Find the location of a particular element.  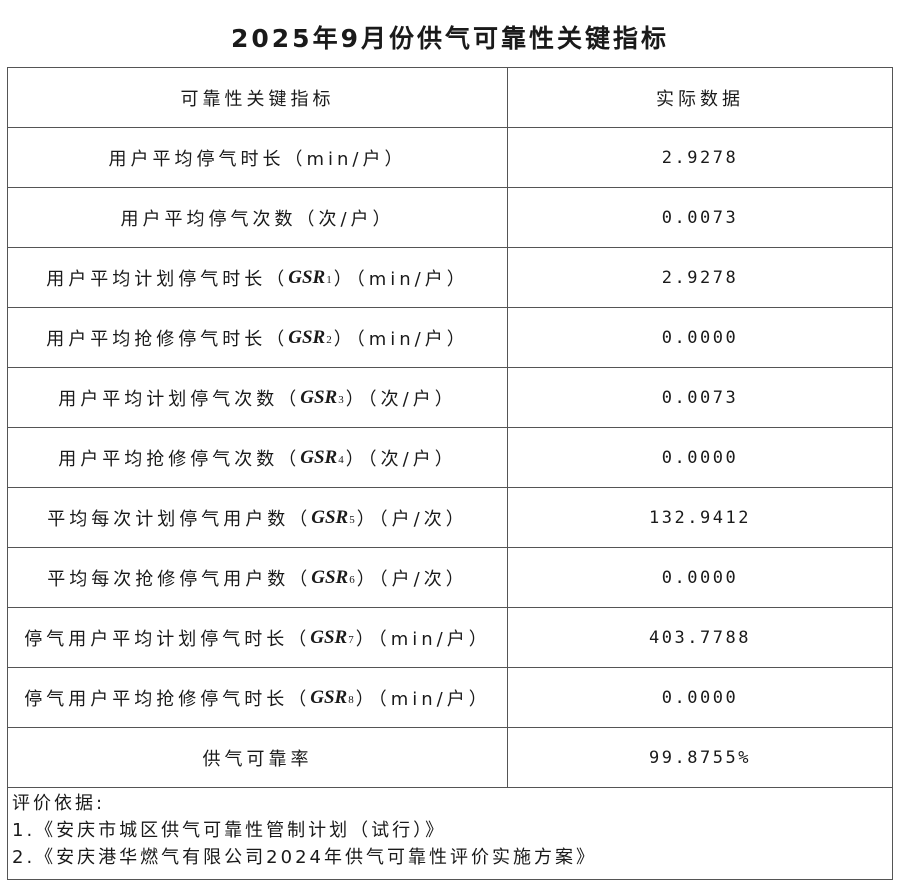

indicator-name: 停气用户平均计划停气时长（ GSR 7 ）（min/户） is located at coordinates (258, 637).